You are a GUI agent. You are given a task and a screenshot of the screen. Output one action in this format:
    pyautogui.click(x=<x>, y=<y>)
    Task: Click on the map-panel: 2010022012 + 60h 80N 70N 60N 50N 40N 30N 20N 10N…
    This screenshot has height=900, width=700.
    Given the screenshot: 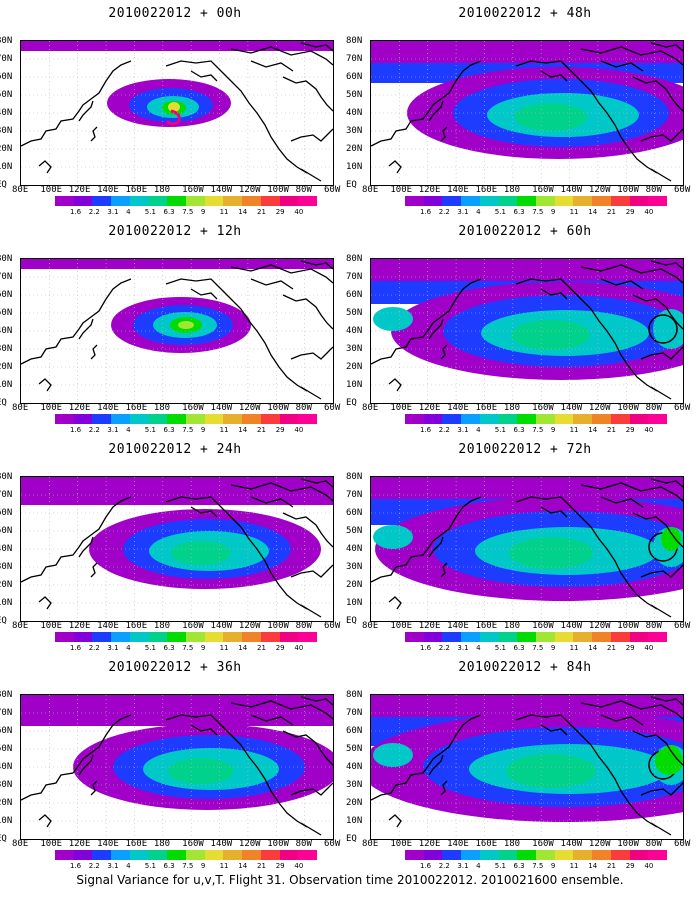 What is the action you would take?
    pyautogui.click(x=523, y=328)
    